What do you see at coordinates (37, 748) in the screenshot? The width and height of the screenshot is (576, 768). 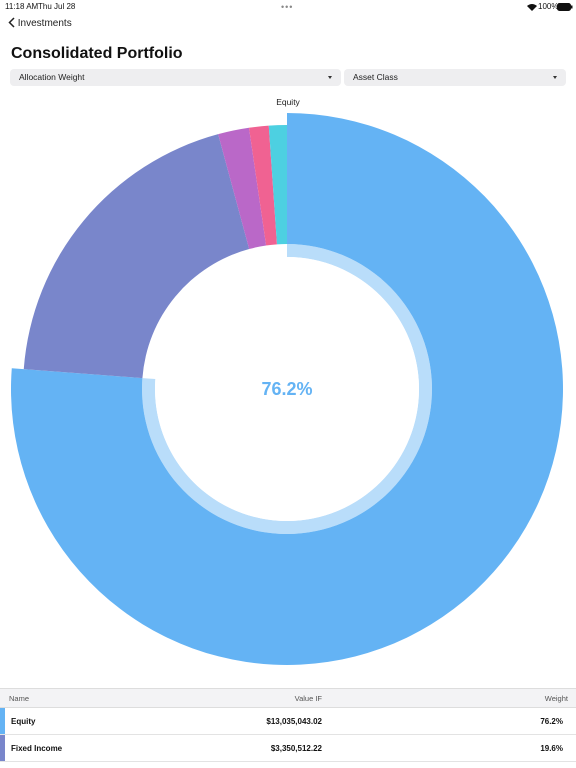 I see `table-cell: Fixed Income` at bounding box center [37, 748].